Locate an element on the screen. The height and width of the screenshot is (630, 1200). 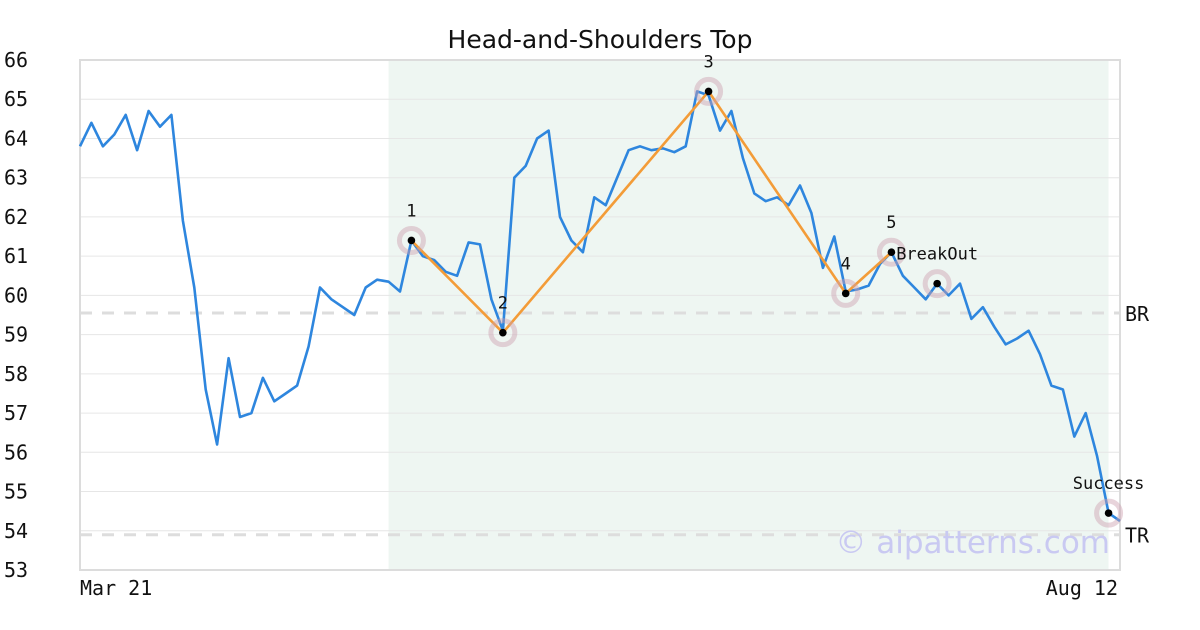
pattern-point-2-dot is located at coordinates (503, 332).